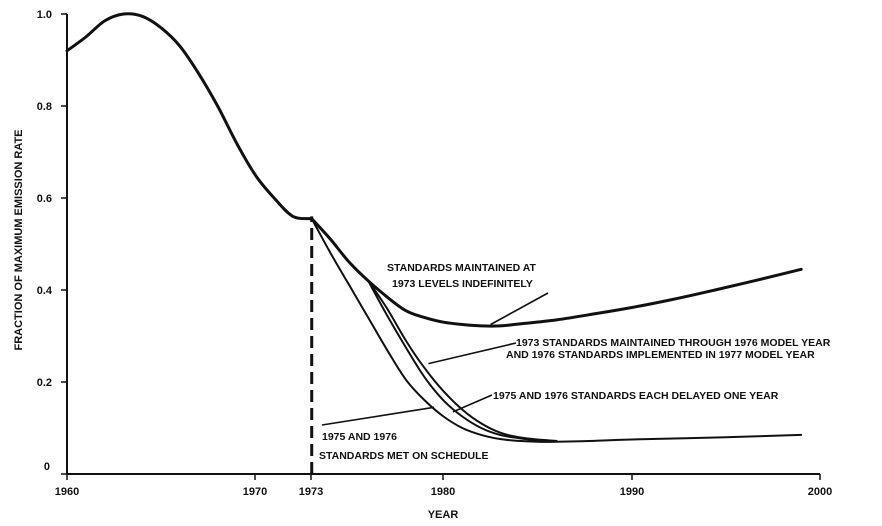 The height and width of the screenshot is (526, 882). What do you see at coordinates (67, 492) in the screenshot?
I see `x-tick-label: 1960` at bounding box center [67, 492].